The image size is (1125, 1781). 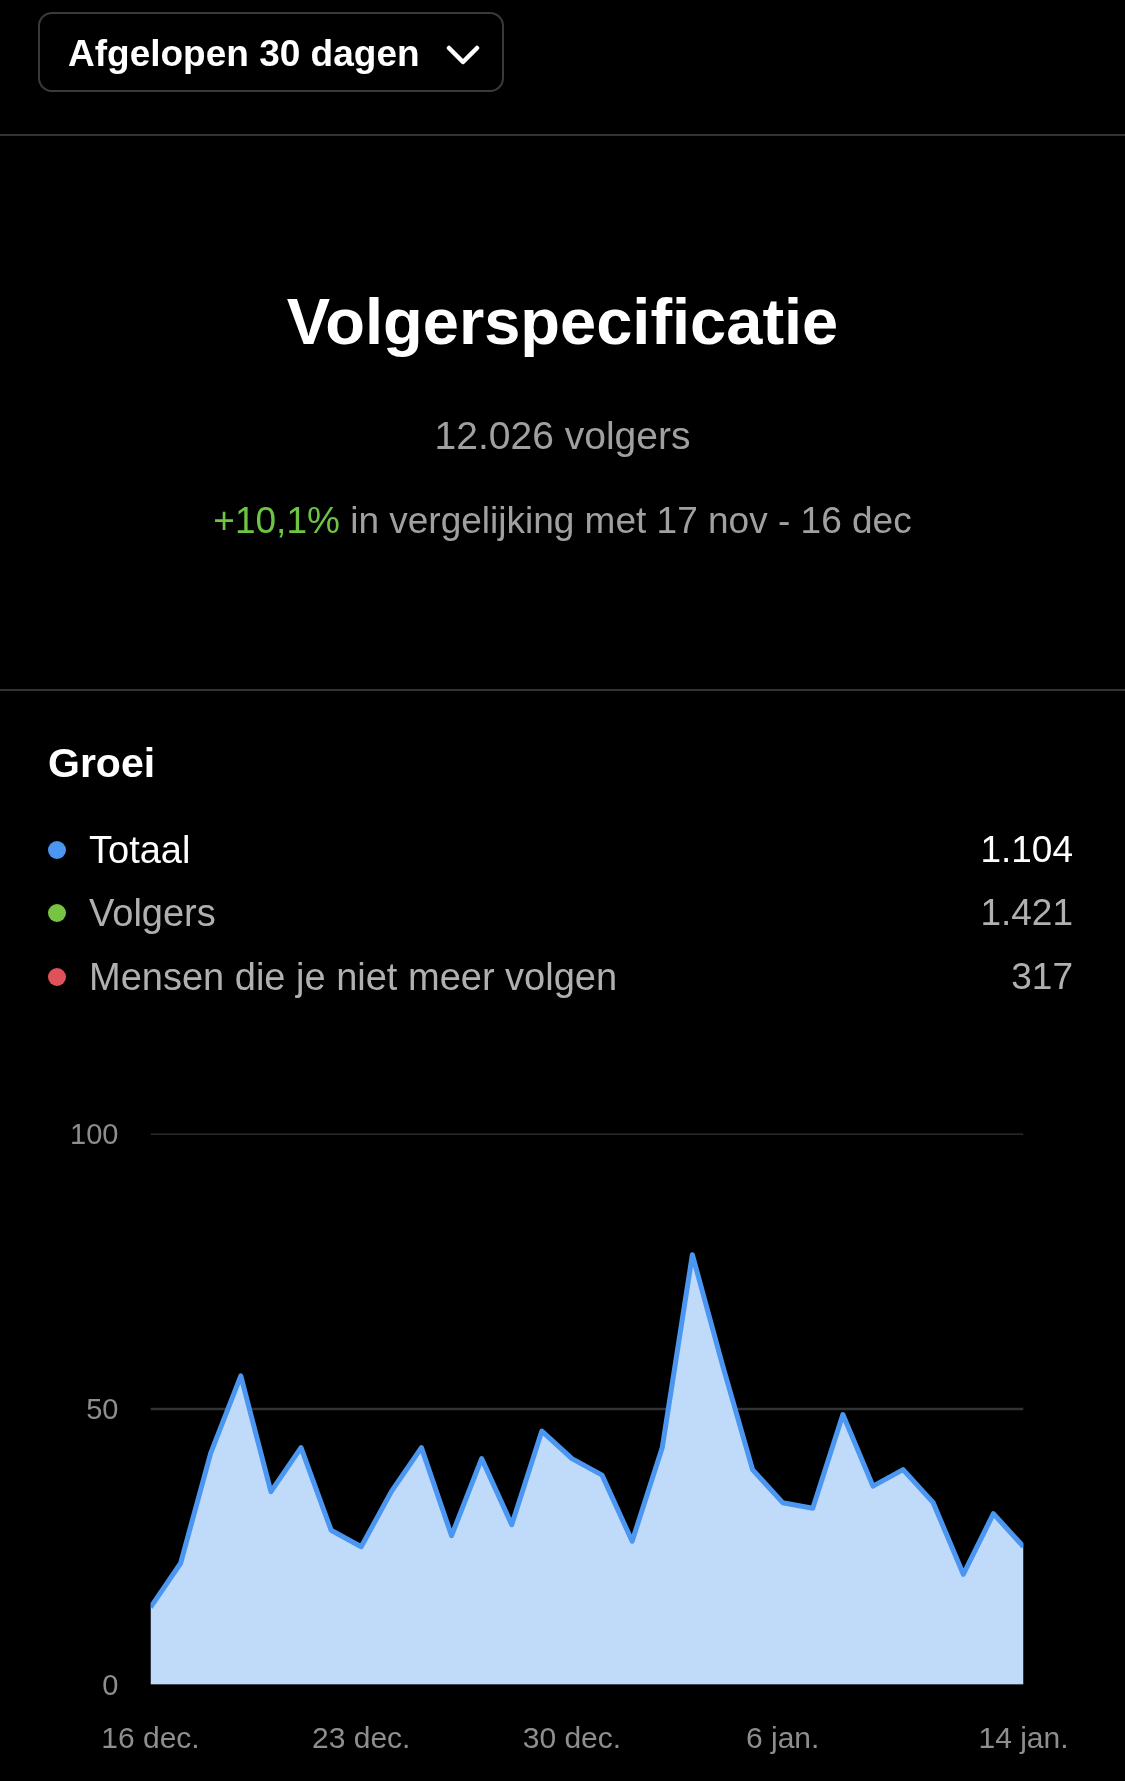 I want to click on x-tick-label: 14 jan., so click(x=1023, y=1737).